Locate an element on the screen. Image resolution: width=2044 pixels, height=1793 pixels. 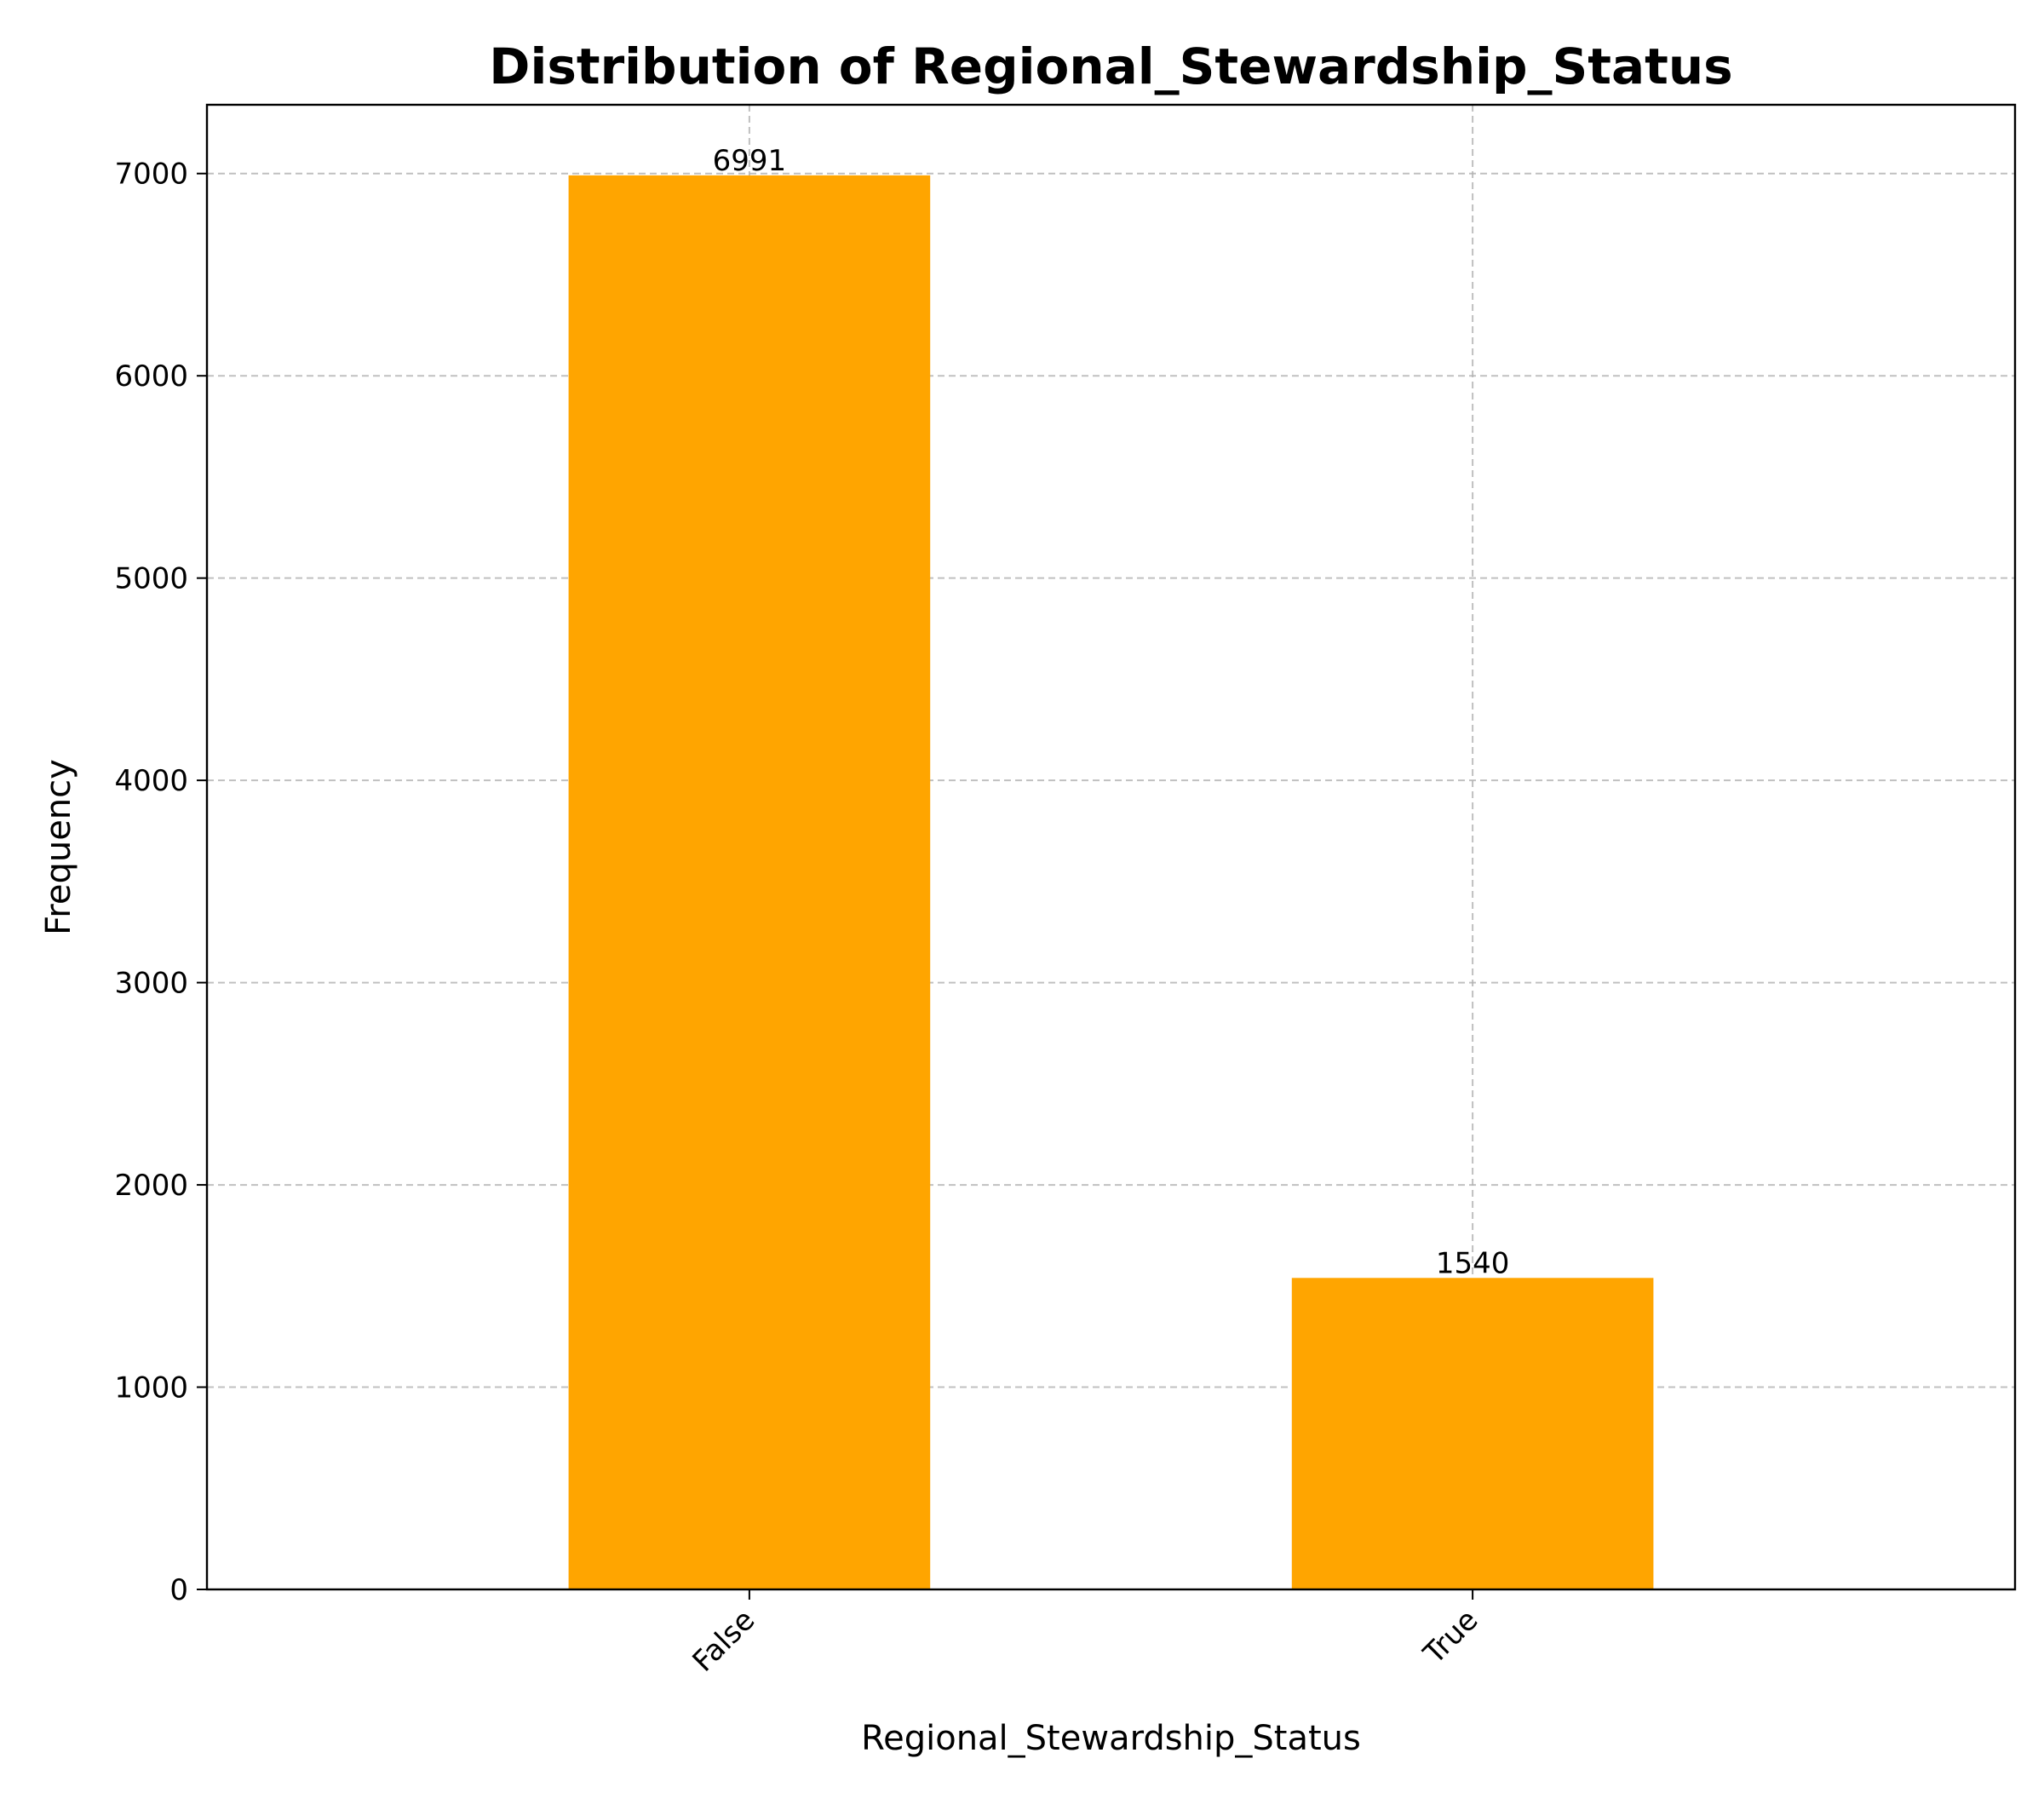
y-tick-label: 4000 is located at coordinates (151, 781).